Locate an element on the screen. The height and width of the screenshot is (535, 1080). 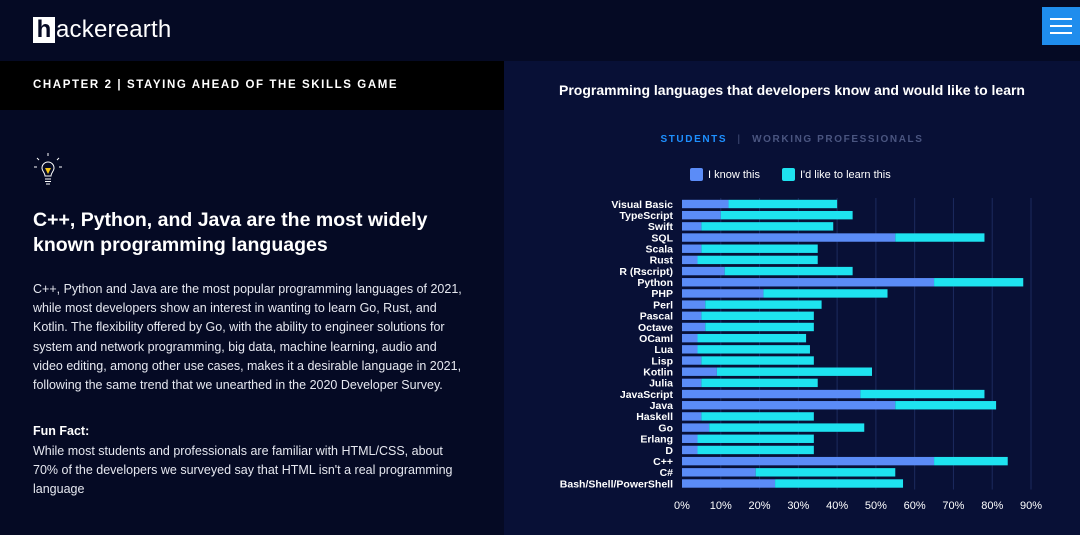
y-category-label: Pascal is located at coordinates (656, 317).